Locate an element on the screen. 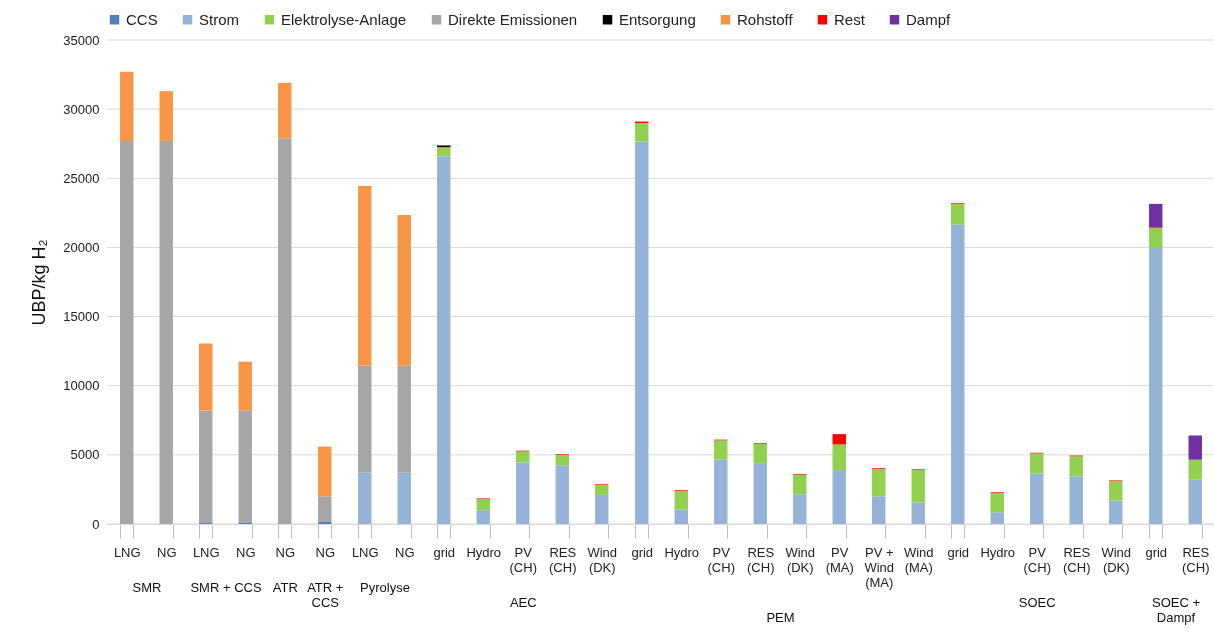 The width and height of the screenshot is (1214, 635). y-tick-label: 5000 is located at coordinates (85, 455).